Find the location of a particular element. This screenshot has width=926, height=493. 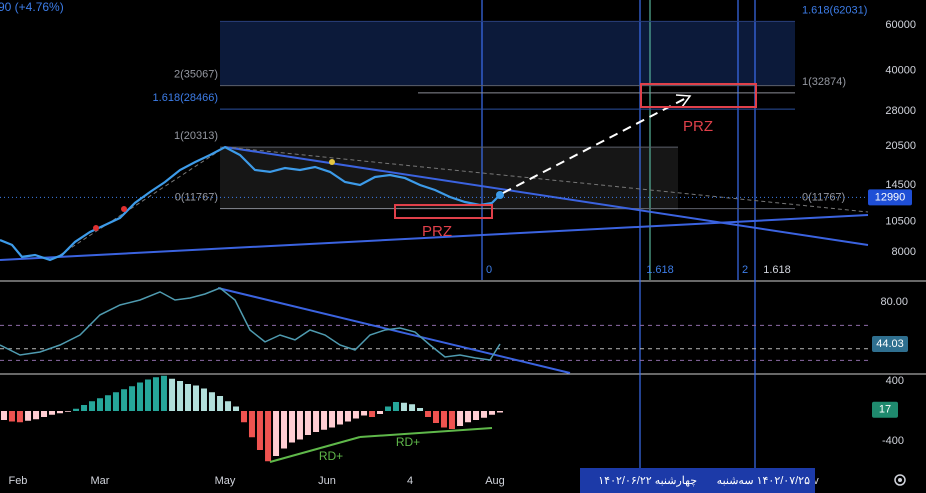

fib-level-label: 1(32874) is located at coordinates (824, 82).